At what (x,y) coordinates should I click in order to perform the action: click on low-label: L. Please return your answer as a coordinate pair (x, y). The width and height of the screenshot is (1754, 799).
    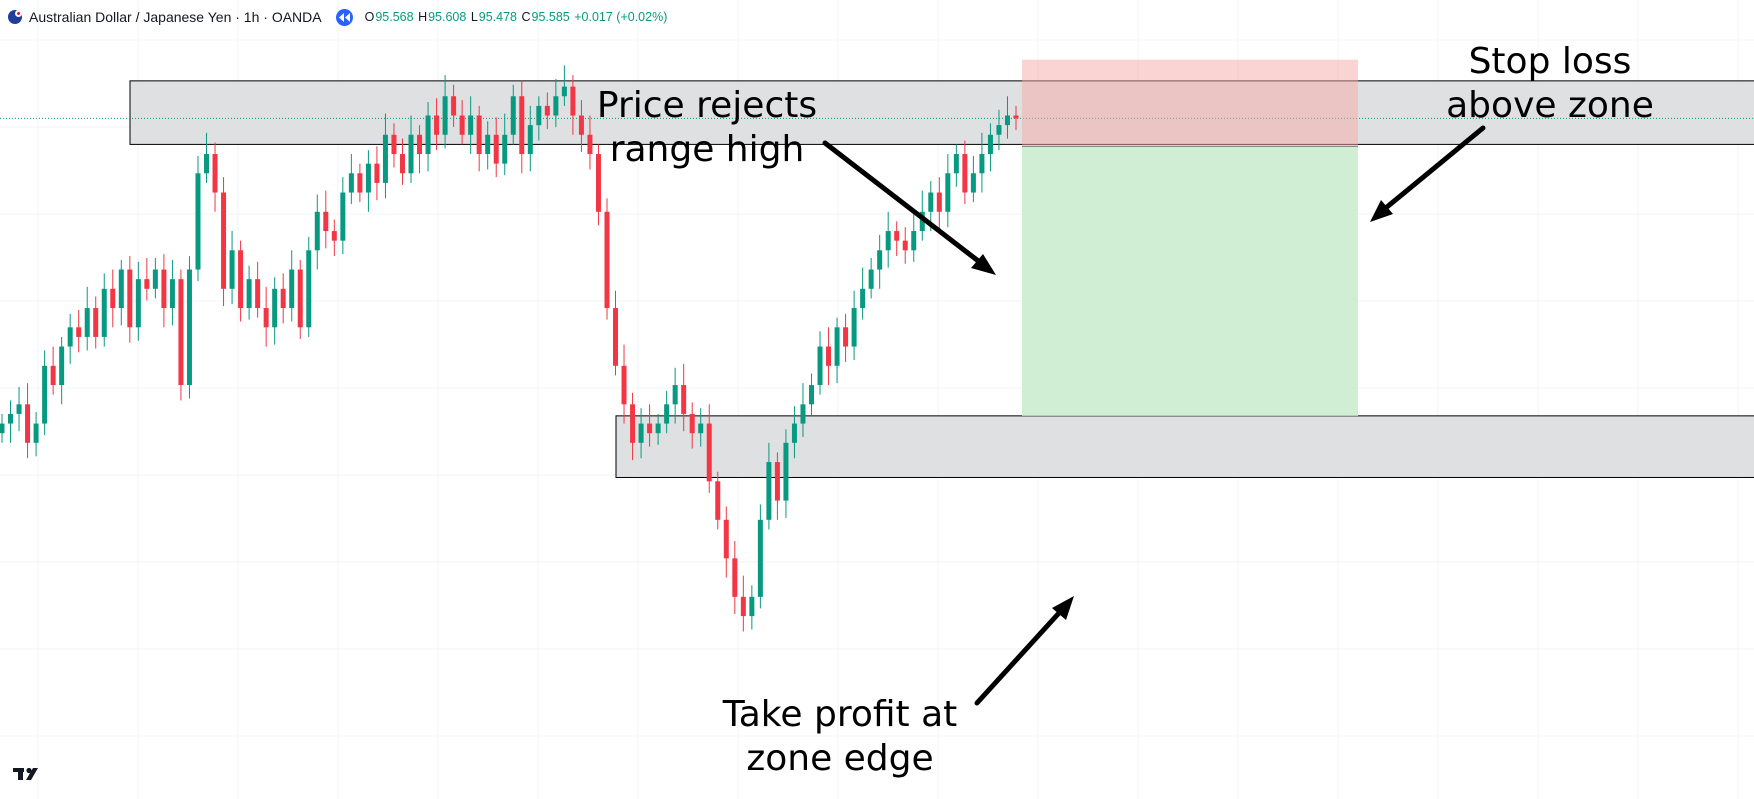
    Looking at the image, I should click on (474, 17).